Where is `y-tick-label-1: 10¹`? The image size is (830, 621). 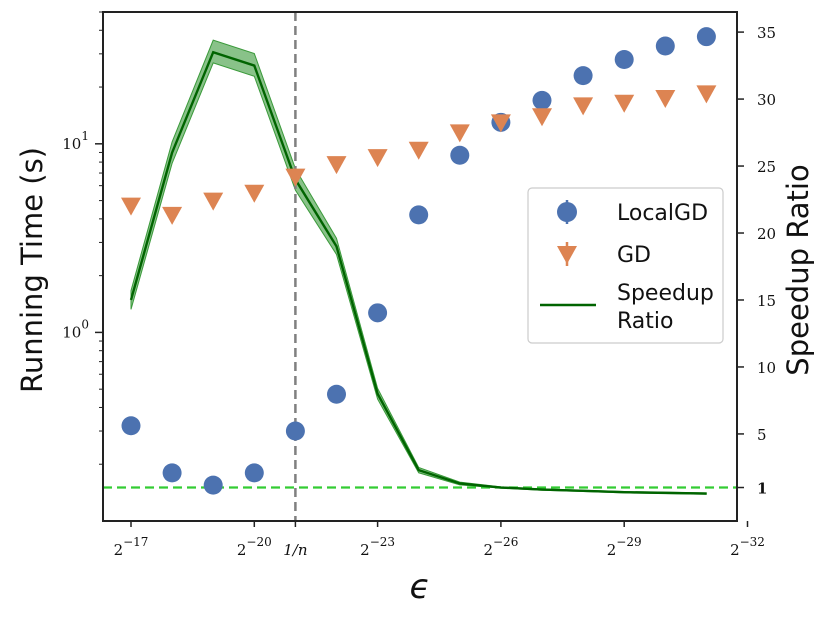
y-tick-label-1: 10¹ is located at coordinates (75, 141).